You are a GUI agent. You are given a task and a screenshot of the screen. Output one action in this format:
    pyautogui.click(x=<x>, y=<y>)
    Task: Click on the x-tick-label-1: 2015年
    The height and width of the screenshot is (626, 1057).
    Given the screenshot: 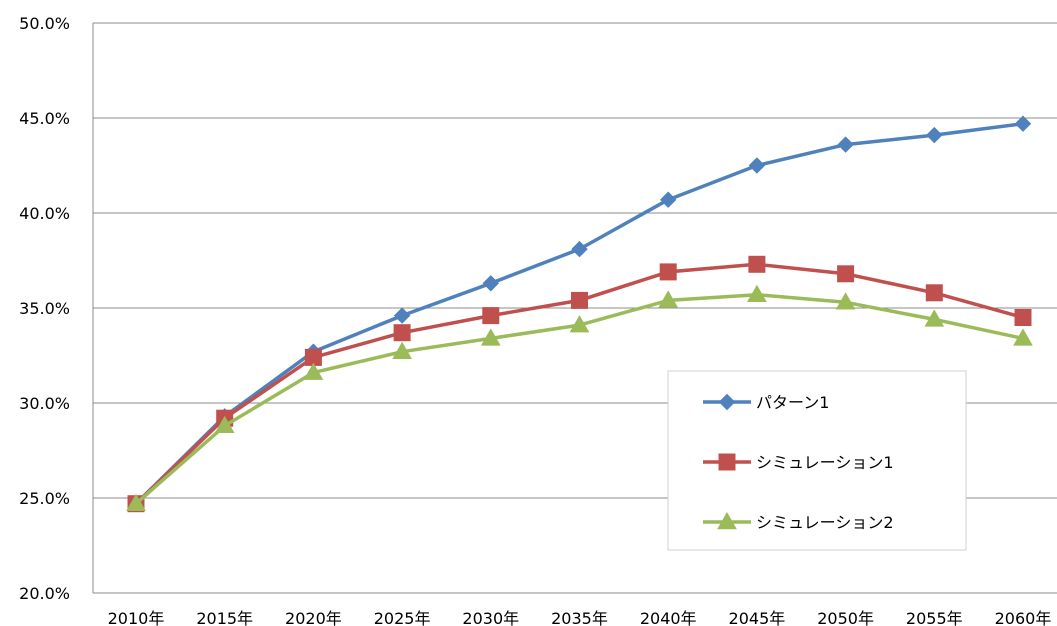 What is the action you would take?
    pyautogui.click(x=224, y=617)
    